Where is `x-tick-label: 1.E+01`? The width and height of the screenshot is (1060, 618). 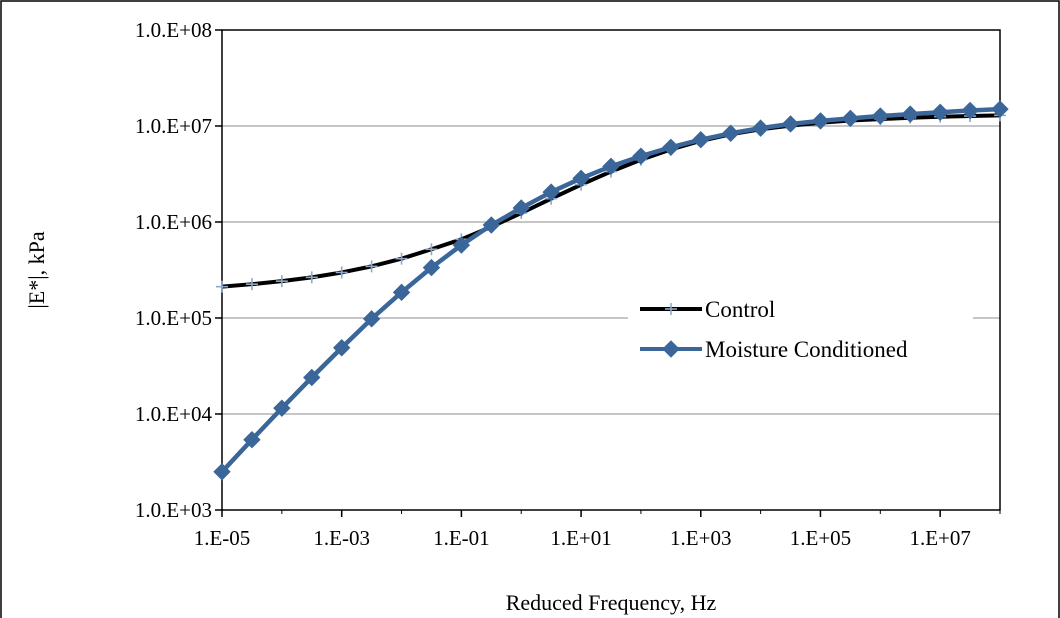
x-tick-label: 1.E+01 is located at coordinates (580, 538).